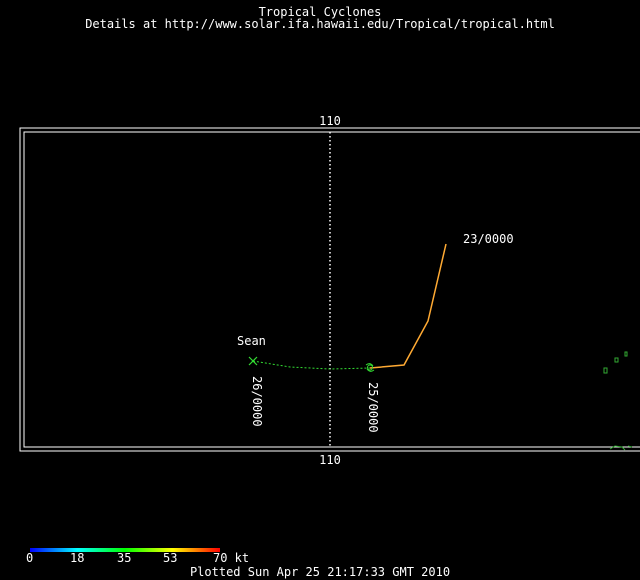 The width and height of the screenshot is (640, 580). Describe the element at coordinates (251, 341) in the screenshot. I see `storm-name-label: Sean` at that location.